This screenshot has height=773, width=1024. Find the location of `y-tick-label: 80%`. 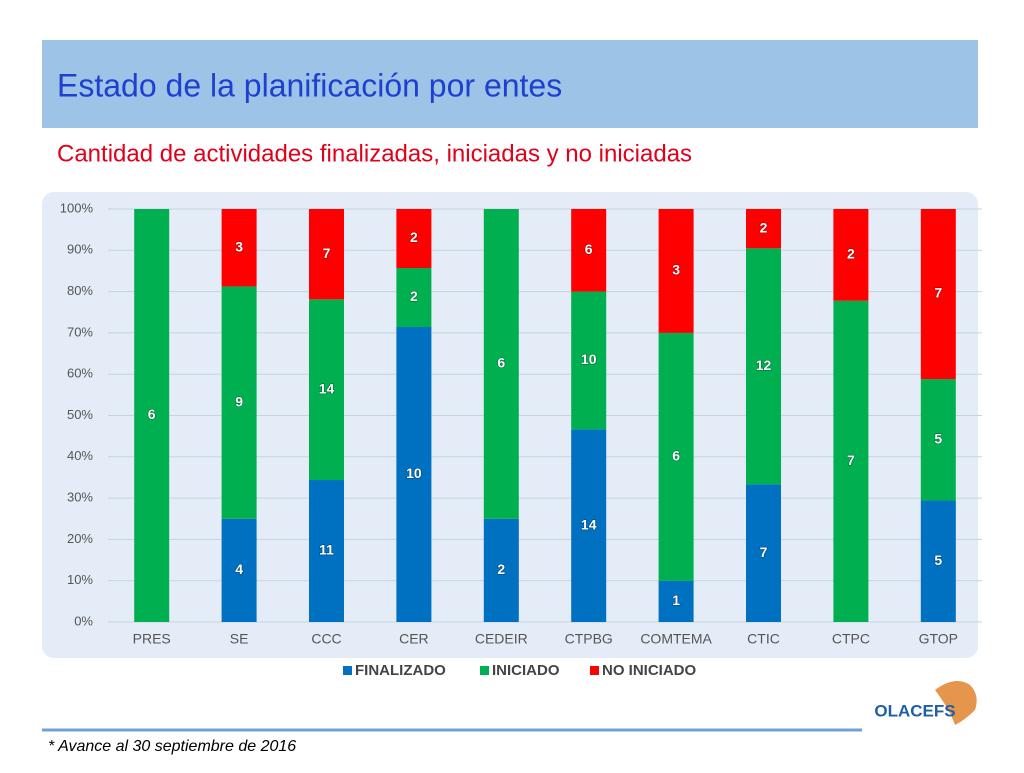

y-tick-label: 80% is located at coordinates (80, 290).